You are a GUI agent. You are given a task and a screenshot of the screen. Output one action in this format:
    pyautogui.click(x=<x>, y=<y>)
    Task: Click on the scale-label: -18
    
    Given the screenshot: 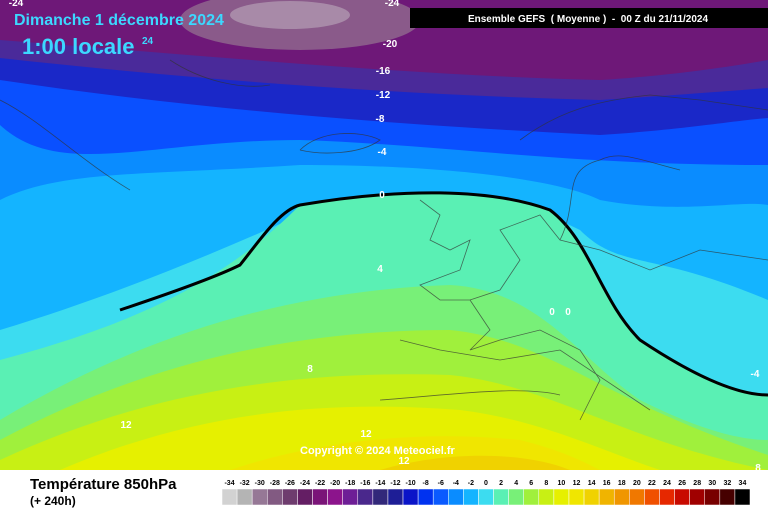 What is the action you would take?
    pyautogui.click(x=350, y=483)
    